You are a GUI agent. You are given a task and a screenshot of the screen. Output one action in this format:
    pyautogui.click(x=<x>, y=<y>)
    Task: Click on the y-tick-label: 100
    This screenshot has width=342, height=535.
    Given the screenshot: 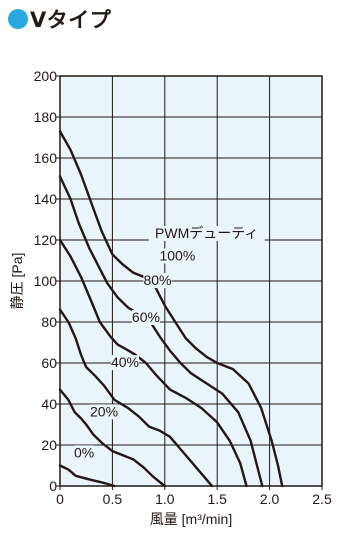 What is the action you would take?
    pyautogui.click(x=46, y=281)
    